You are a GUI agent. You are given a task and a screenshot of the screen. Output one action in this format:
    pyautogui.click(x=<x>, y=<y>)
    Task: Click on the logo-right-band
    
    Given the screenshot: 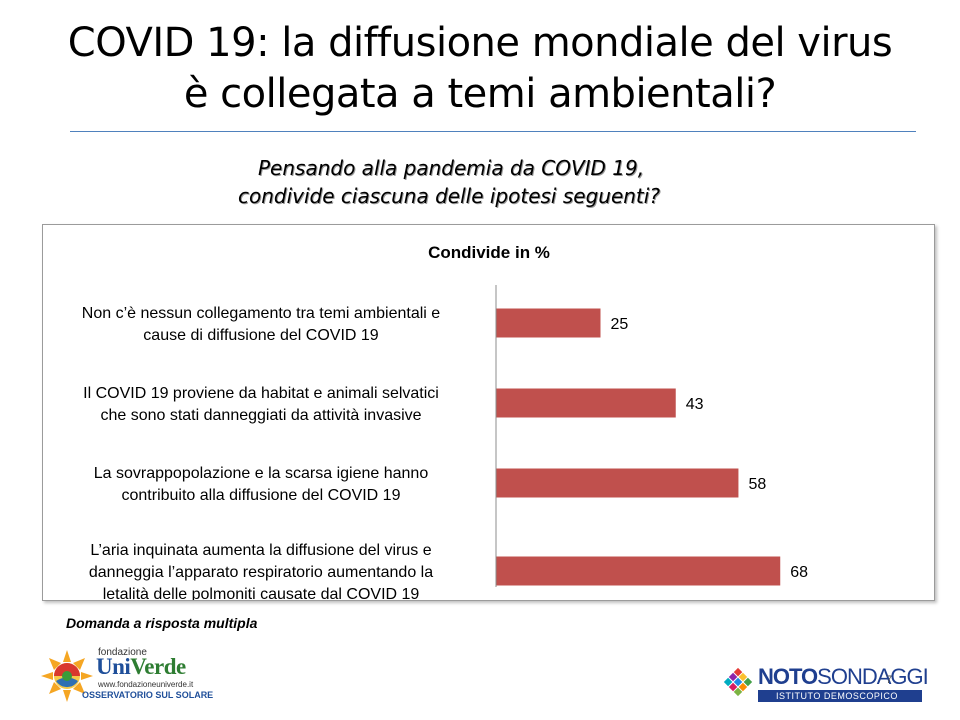 What is the action you would take?
    pyautogui.click(x=840, y=696)
    